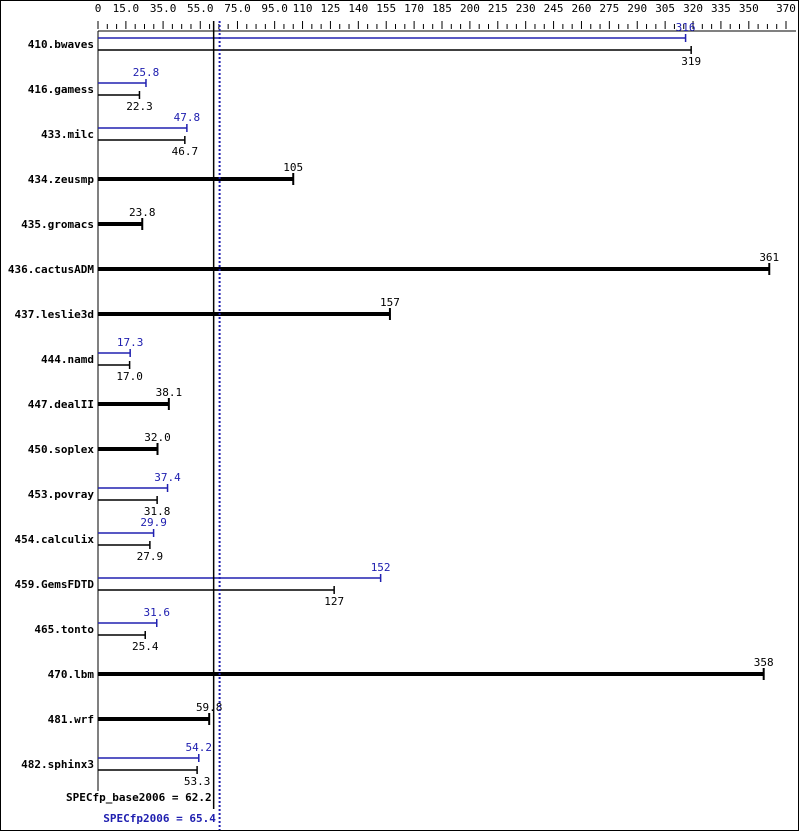  Describe the element at coordinates (55, 539) in the screenshot. I see `category-label: 454.calculix` at that location.